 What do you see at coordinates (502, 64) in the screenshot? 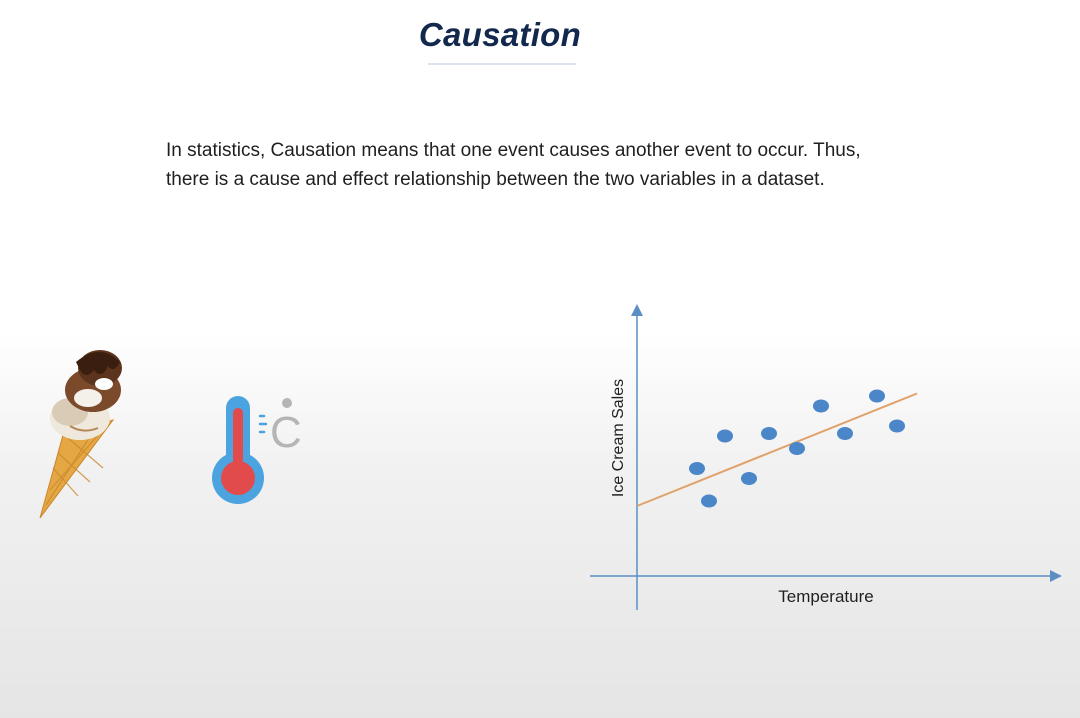
I see `title-underline` at bounding box center [502, 64].